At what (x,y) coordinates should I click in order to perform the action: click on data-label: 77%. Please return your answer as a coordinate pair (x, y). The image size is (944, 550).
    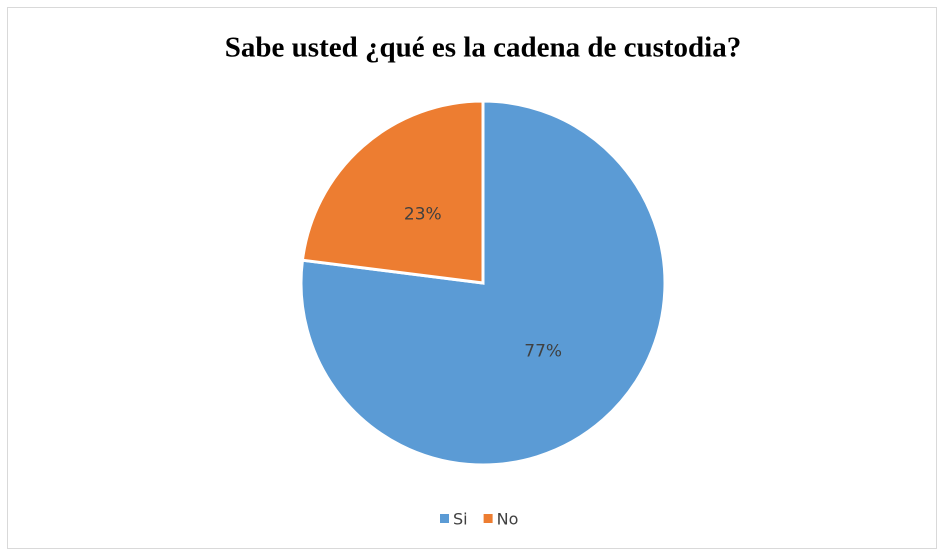
    Looking at the image, I should click on (543, 351).